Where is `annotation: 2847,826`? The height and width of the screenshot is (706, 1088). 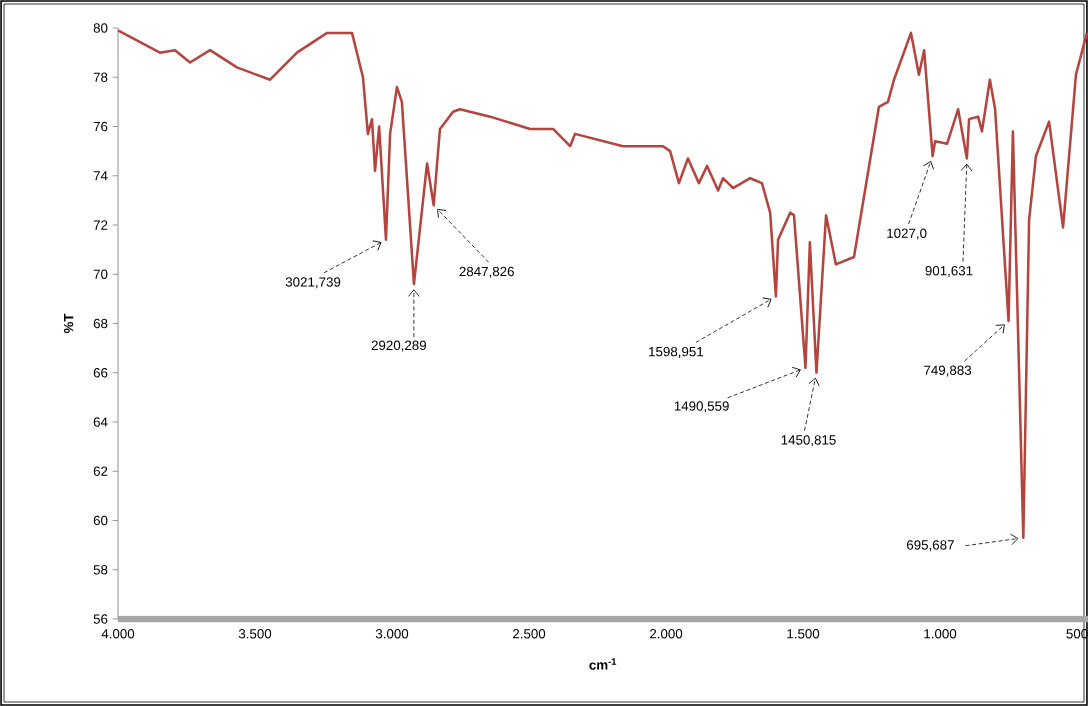 annotation: 2847,826 is located at coordinates (486, 272).